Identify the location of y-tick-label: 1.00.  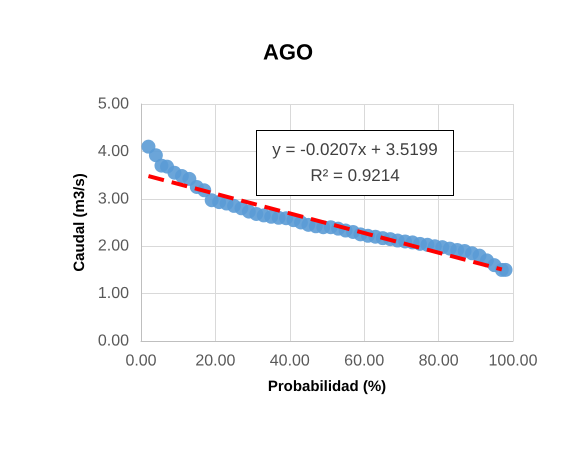
(114, 293).